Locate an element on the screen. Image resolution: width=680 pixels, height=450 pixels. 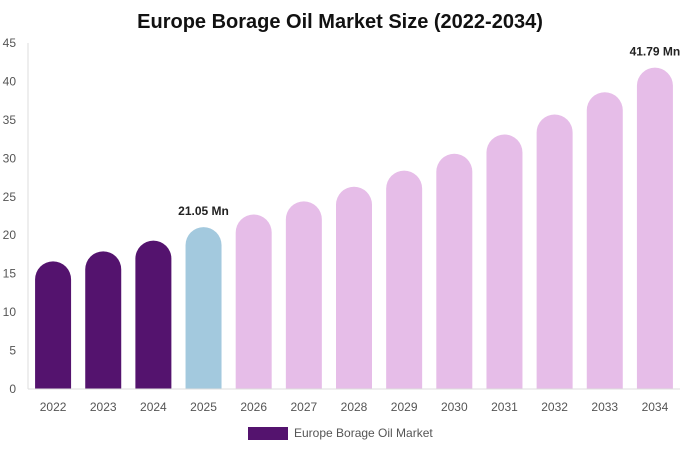
x-tick-label: 2027 is located at coordinates (303, 407).